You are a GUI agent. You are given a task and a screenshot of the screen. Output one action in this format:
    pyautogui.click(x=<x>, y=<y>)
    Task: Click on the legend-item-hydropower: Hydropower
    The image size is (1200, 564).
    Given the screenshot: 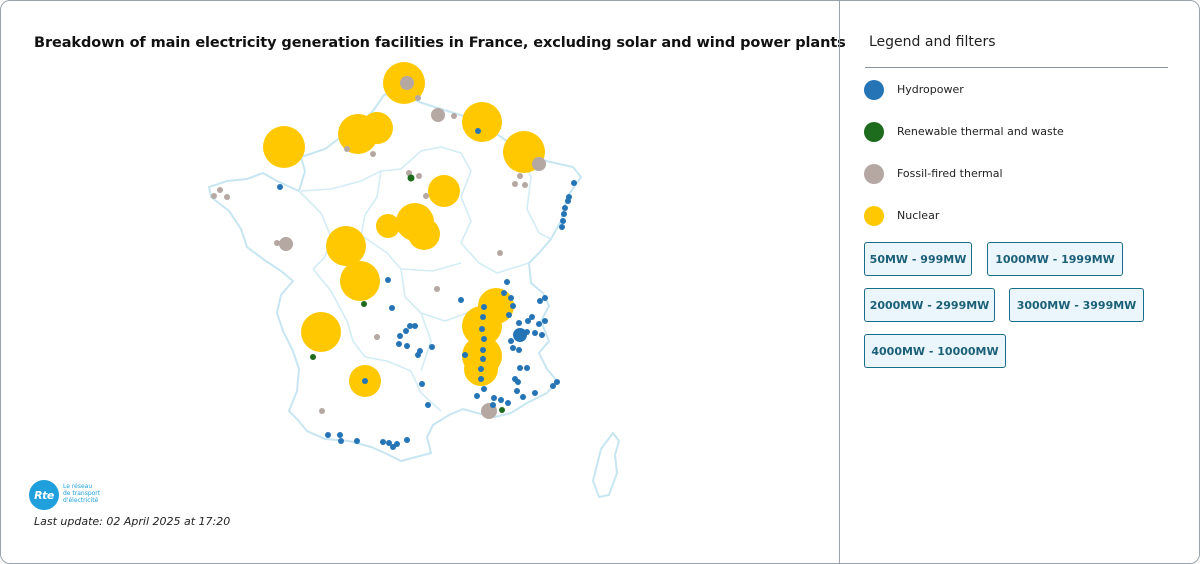 What is the action you would take?
    pyautogui.click(x=1014, y=91)
    